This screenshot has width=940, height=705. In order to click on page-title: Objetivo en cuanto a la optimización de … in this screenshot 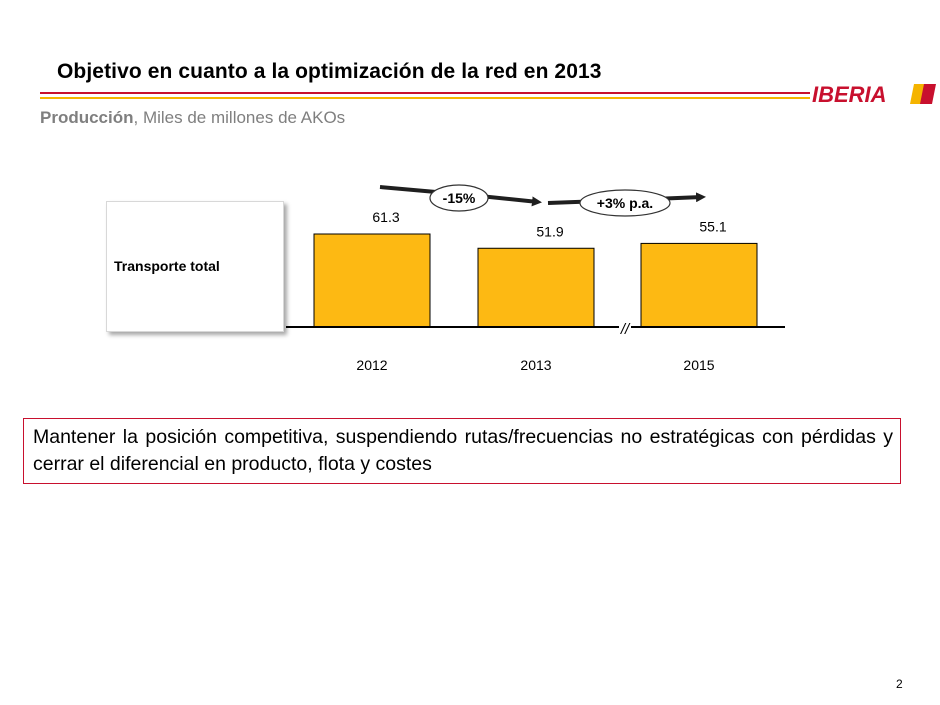, I will do `click(329, 71)`.